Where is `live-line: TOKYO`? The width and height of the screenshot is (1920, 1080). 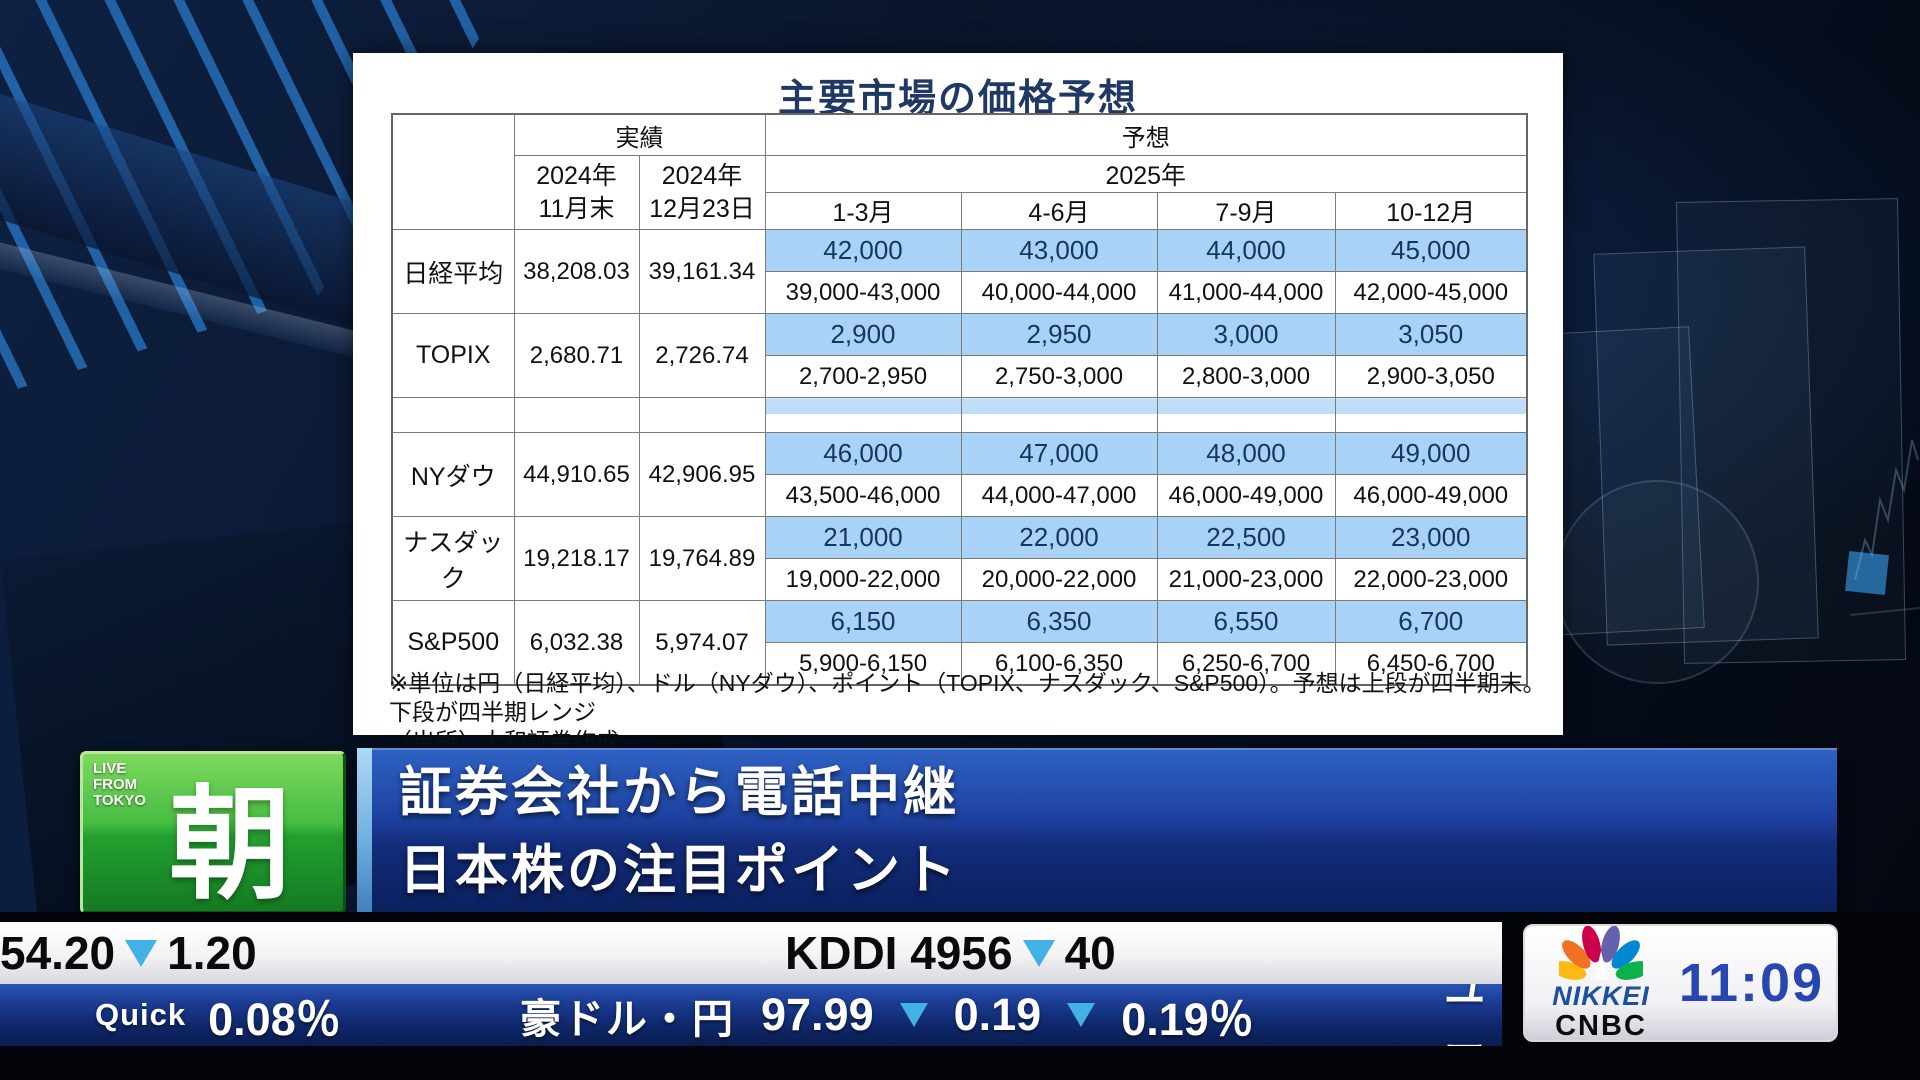 live-line: TOKYO is located at coordinates (120, 800).